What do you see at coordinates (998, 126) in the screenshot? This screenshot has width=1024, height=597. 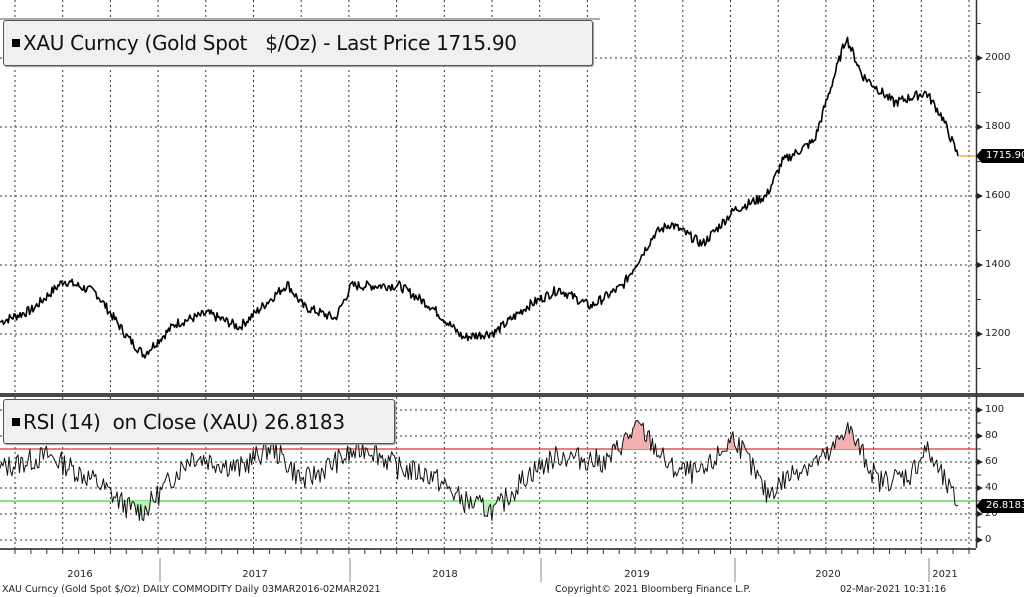 I see `price-y-tick: 1800` at bounding box center [998, 126].